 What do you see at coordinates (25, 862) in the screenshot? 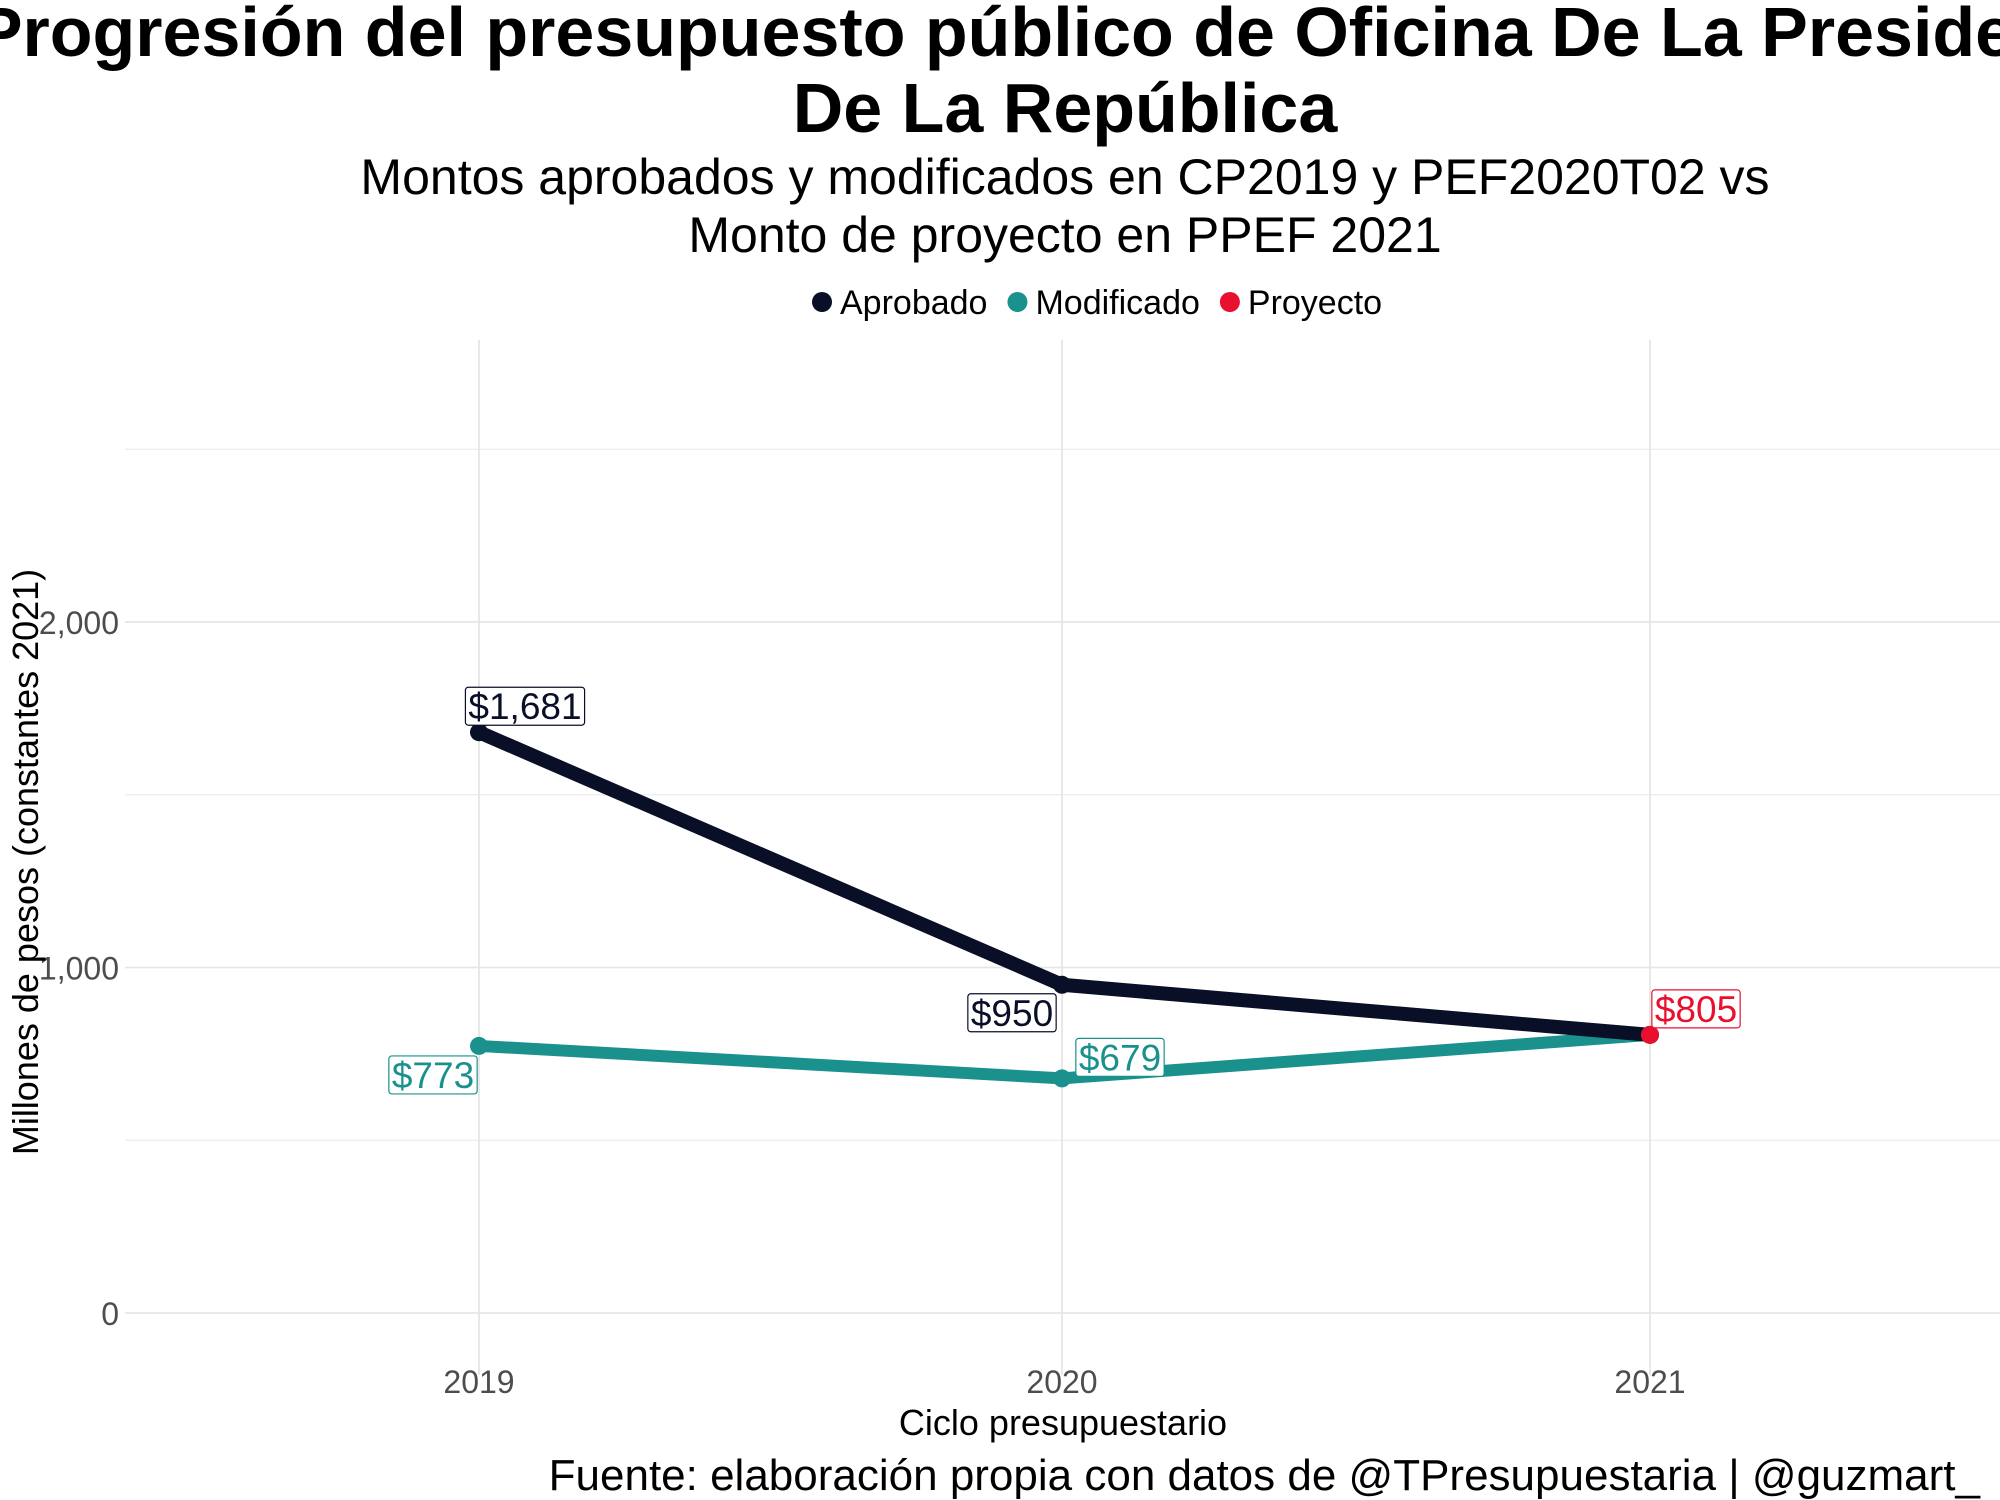
I see `y-axis-title: Millones de pesos (constantes 2021)` at bounding box center [25, 862].